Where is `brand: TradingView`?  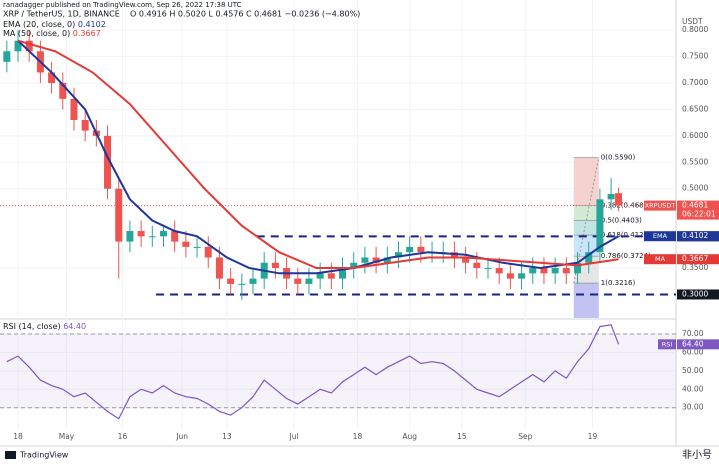 brand: TradingView is located at coordinates (44, 455).